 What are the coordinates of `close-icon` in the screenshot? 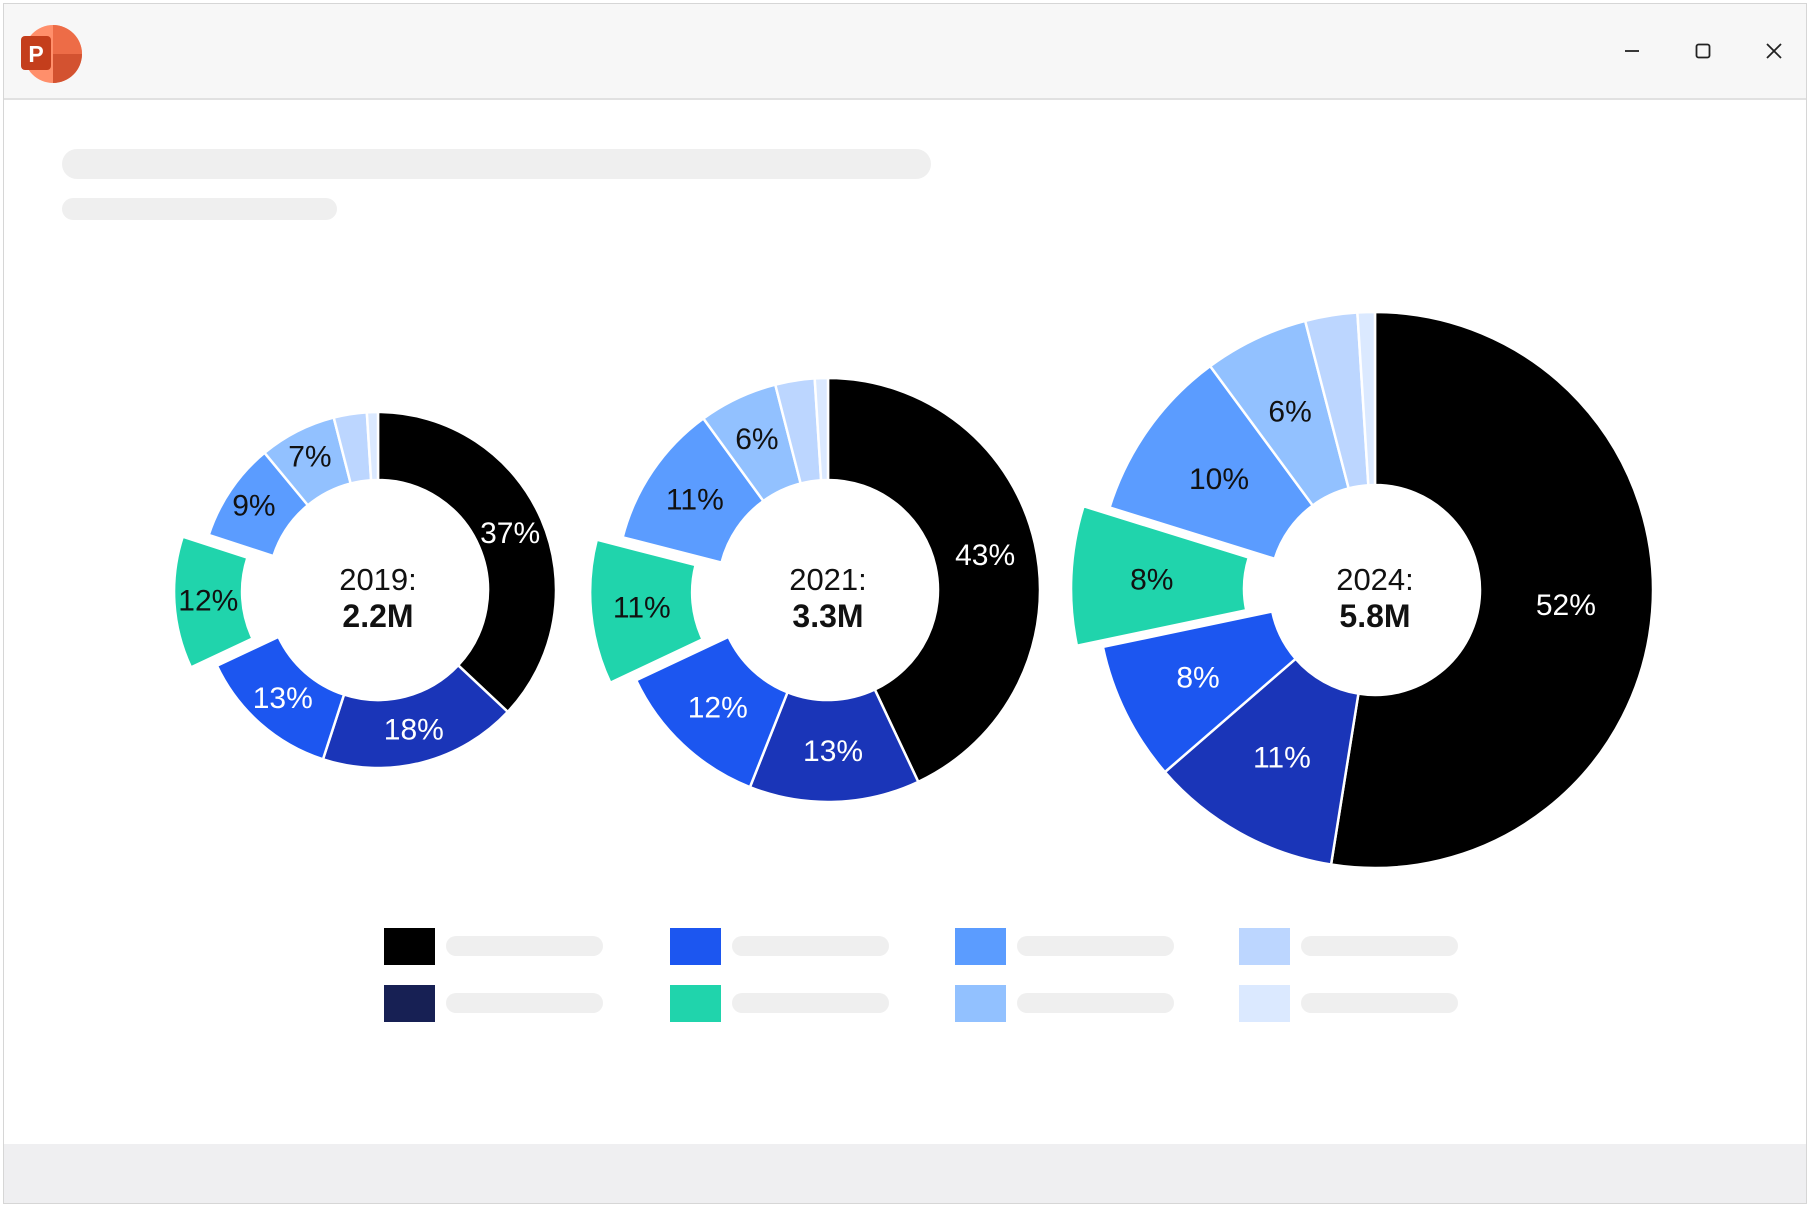 It's located at (1774, 51).